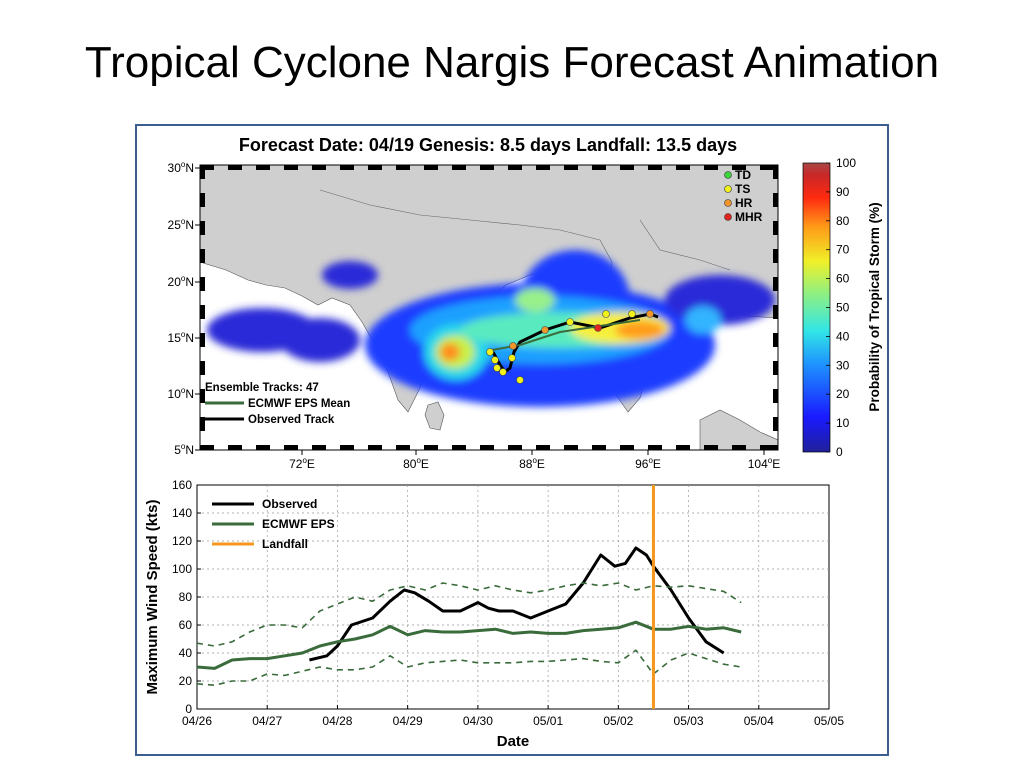  What do you see at coordinates (291, 420) in the screenshot?
I see `observed-track-label: Observed Track` at bounding box center [291, 420].